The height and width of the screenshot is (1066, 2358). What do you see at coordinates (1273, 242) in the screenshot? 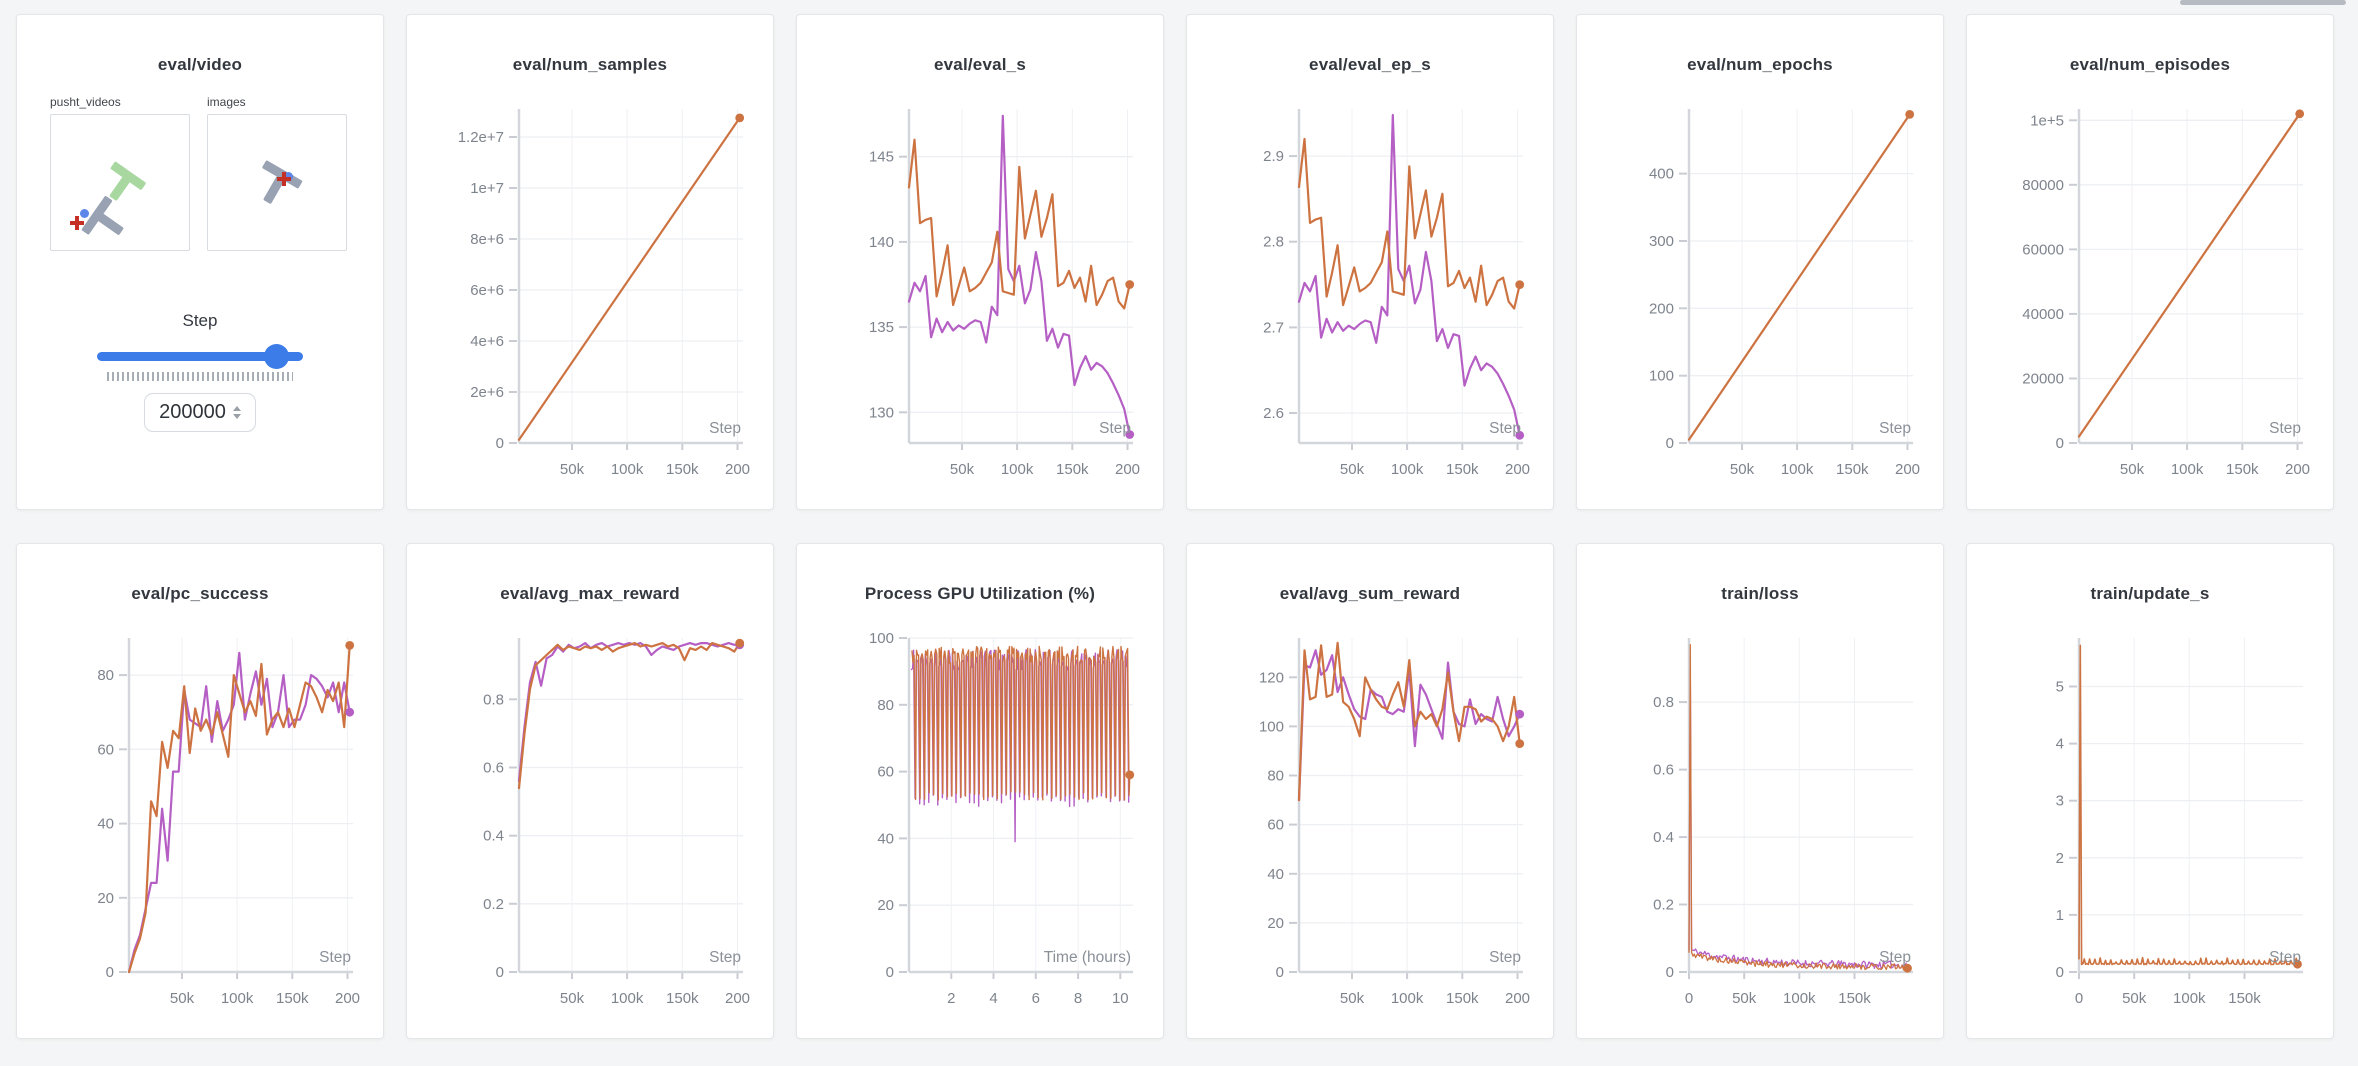
I see `svg-text: 2.8` at bounding box center [1273, 242].